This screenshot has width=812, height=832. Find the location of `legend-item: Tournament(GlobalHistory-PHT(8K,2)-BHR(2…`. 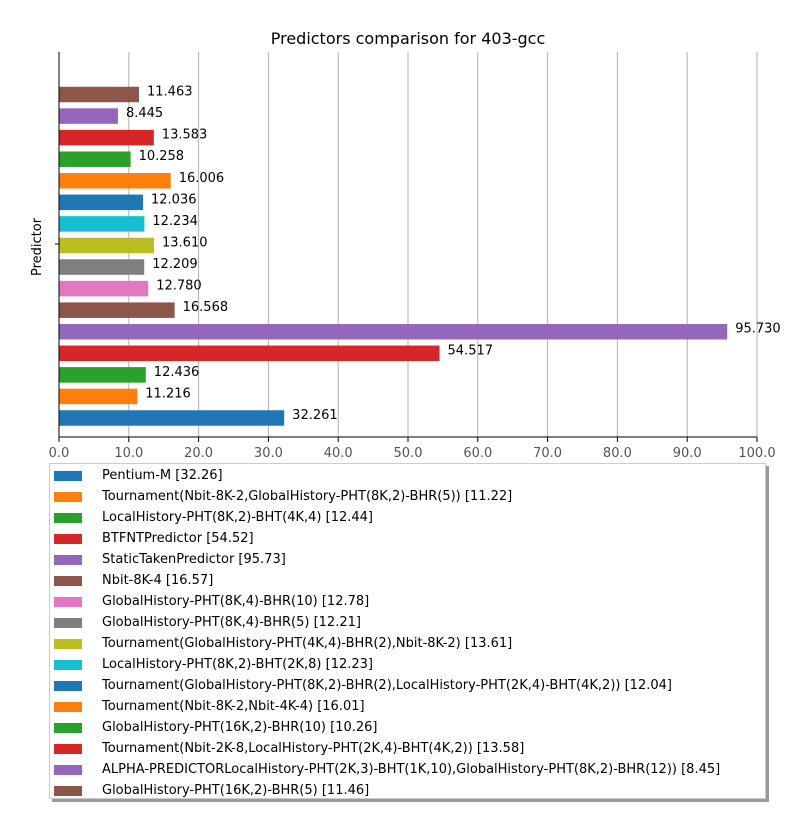

legend-item: Tournament(GlobalHistory-PHT(8K,2)-BHR(2… is located at coordinates (361, 685).